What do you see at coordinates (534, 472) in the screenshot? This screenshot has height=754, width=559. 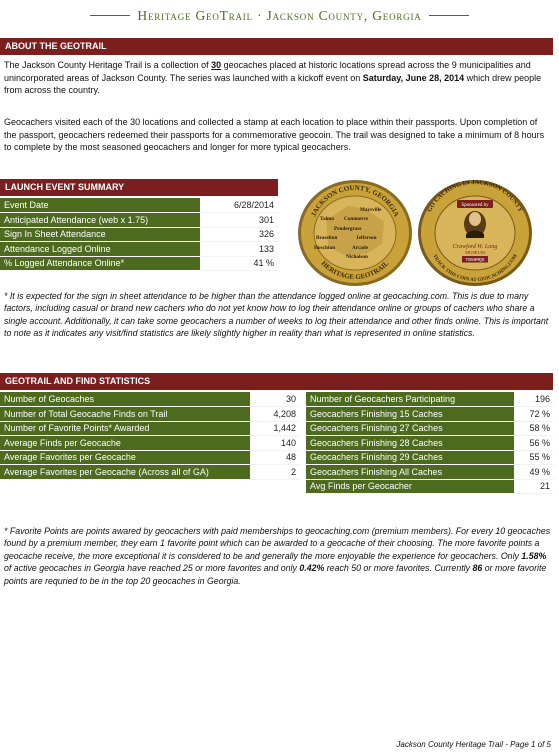 I see `row-value: 49 %` at bounding box center [534, 472].